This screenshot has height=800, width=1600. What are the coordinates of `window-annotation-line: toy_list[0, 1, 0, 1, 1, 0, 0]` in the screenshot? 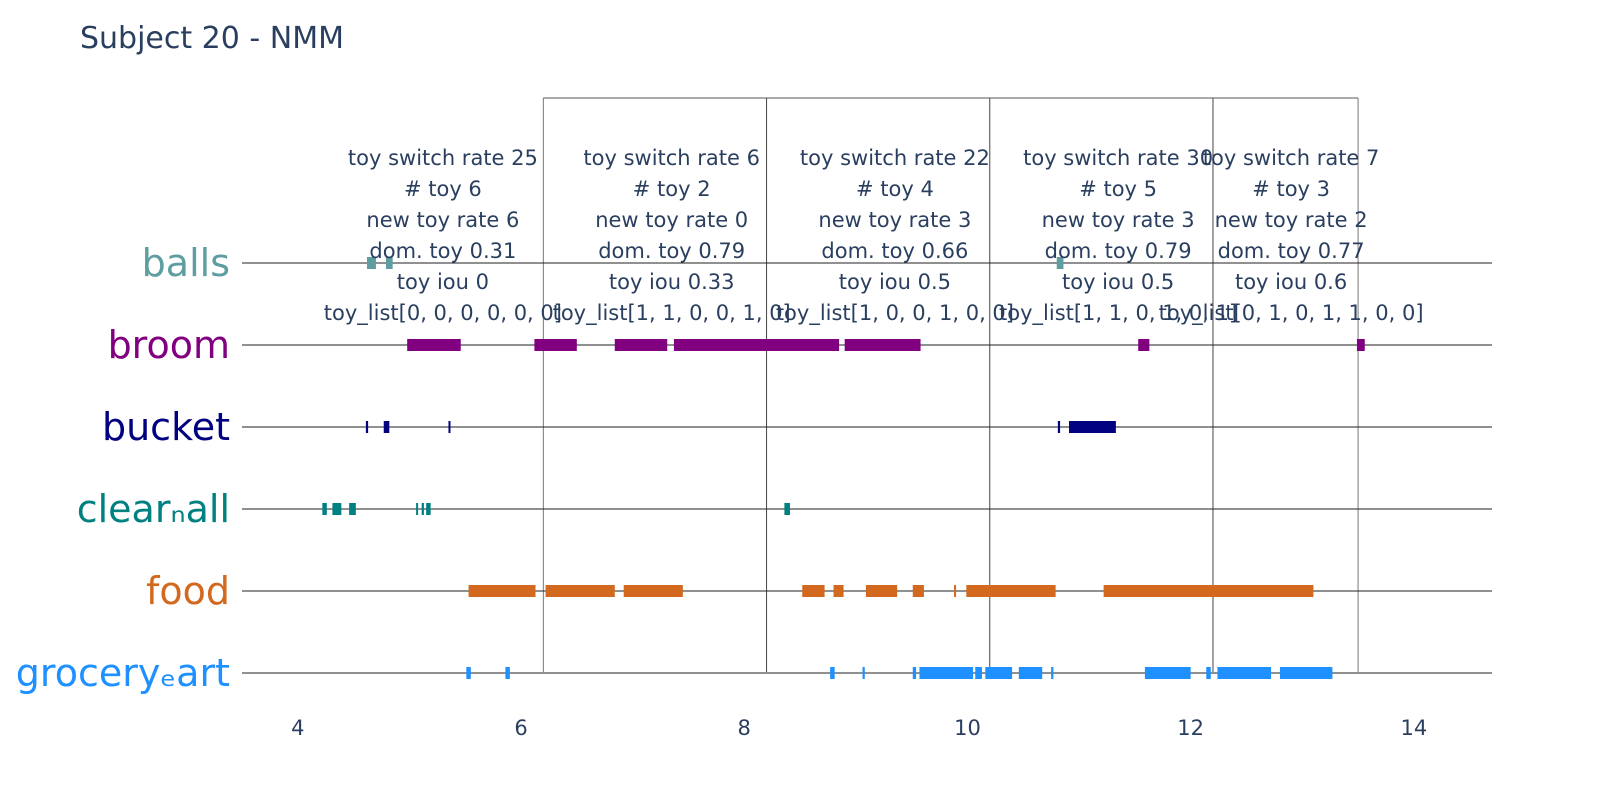 It's located at (1291, 313).